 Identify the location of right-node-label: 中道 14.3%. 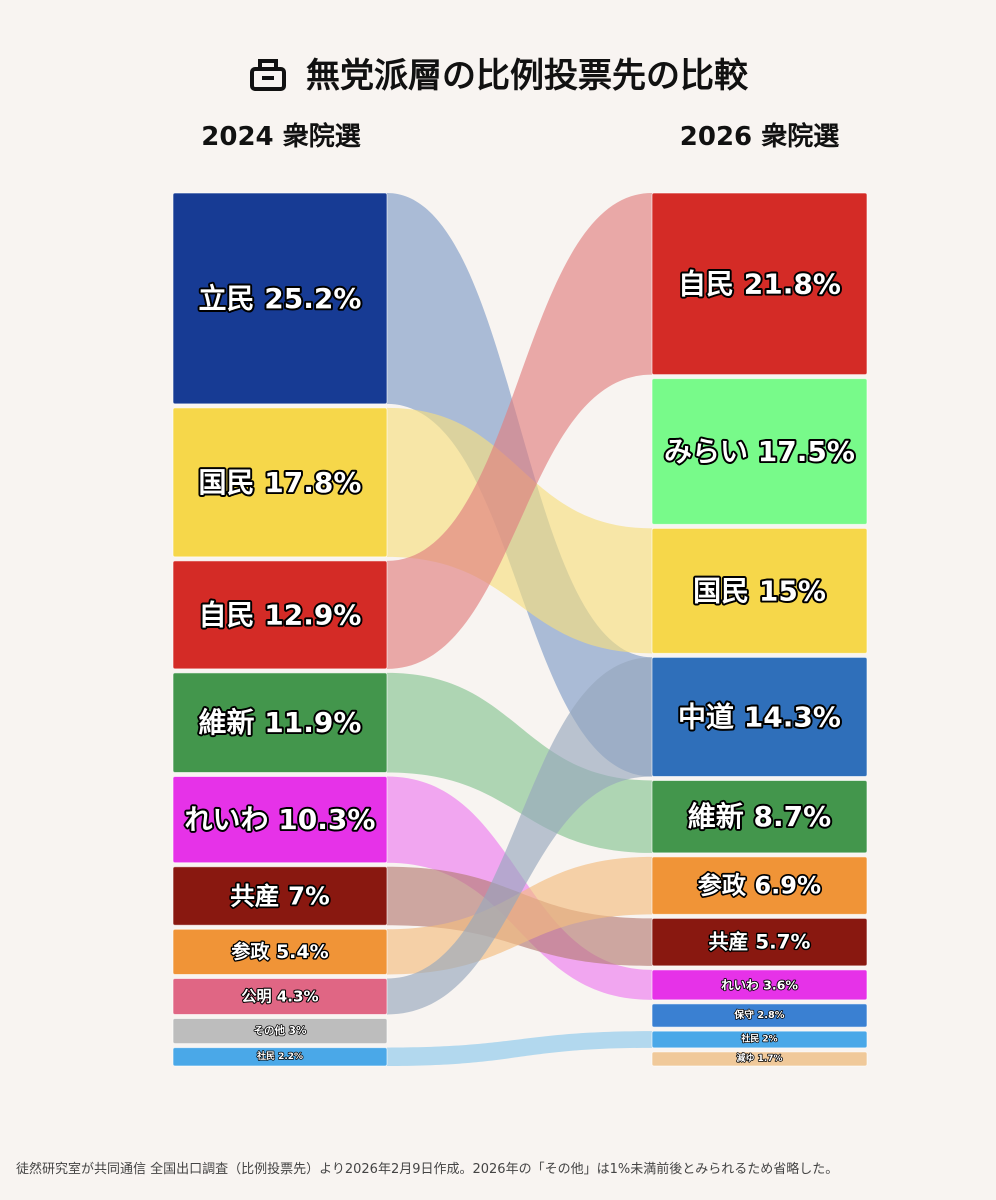
(759, 716).